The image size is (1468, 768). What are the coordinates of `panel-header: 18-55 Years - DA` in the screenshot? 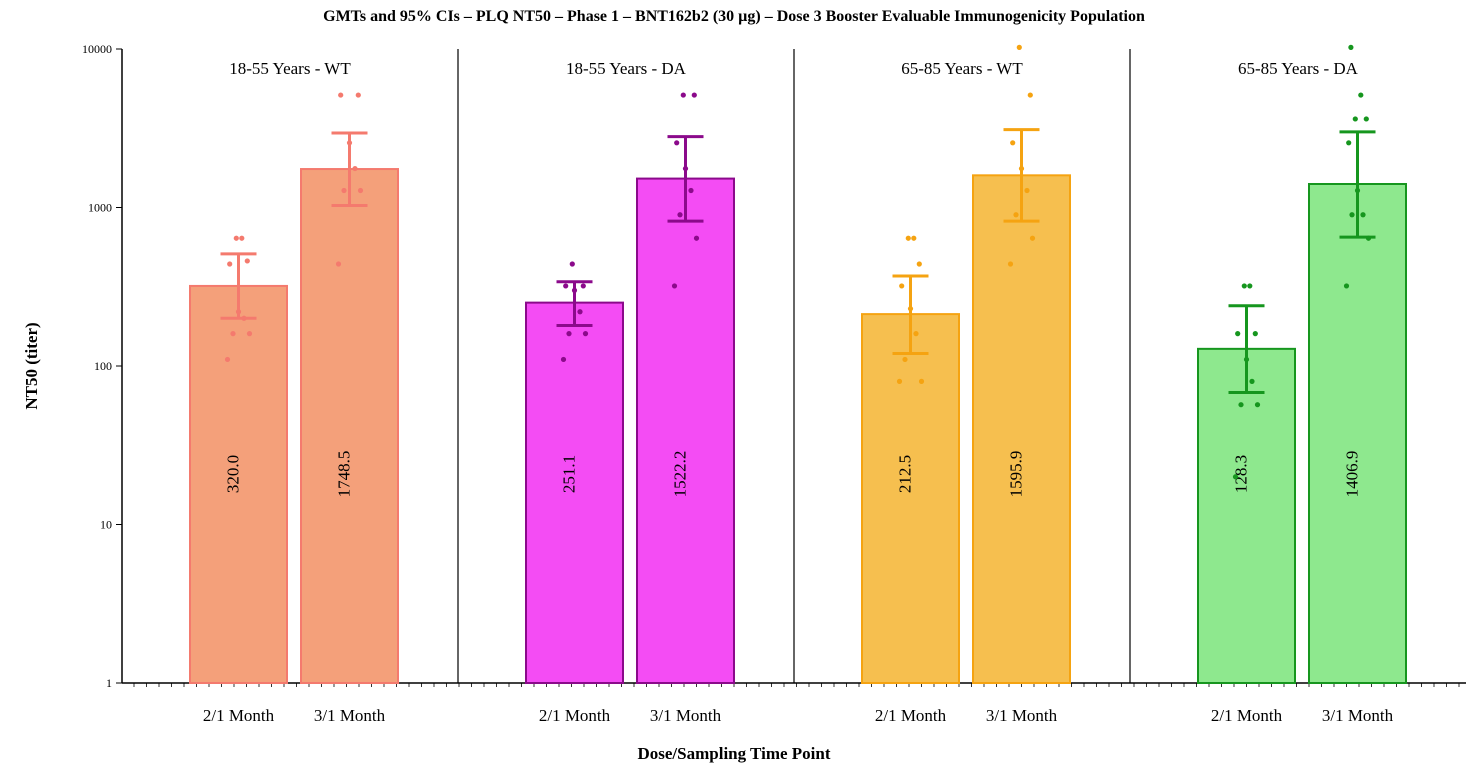 It's located at (626, 68).